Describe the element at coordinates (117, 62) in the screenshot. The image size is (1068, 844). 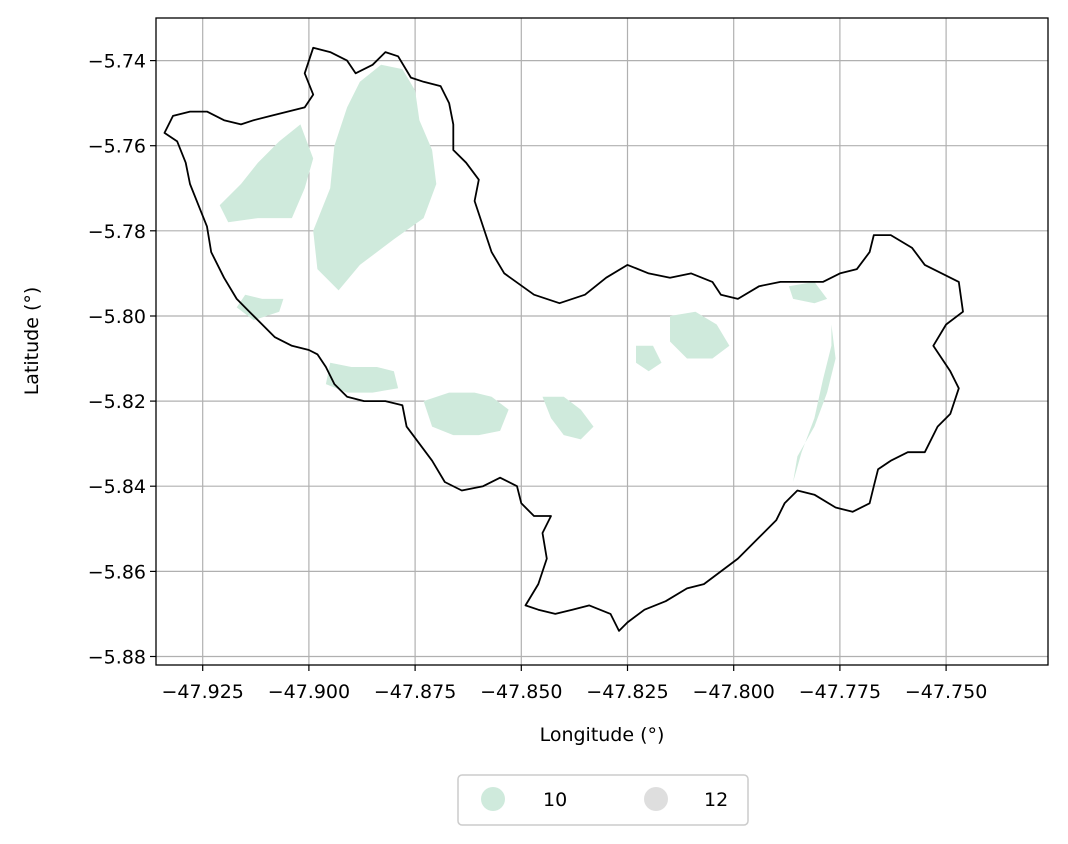
I see `y-tick-label: −5.74` at that location.